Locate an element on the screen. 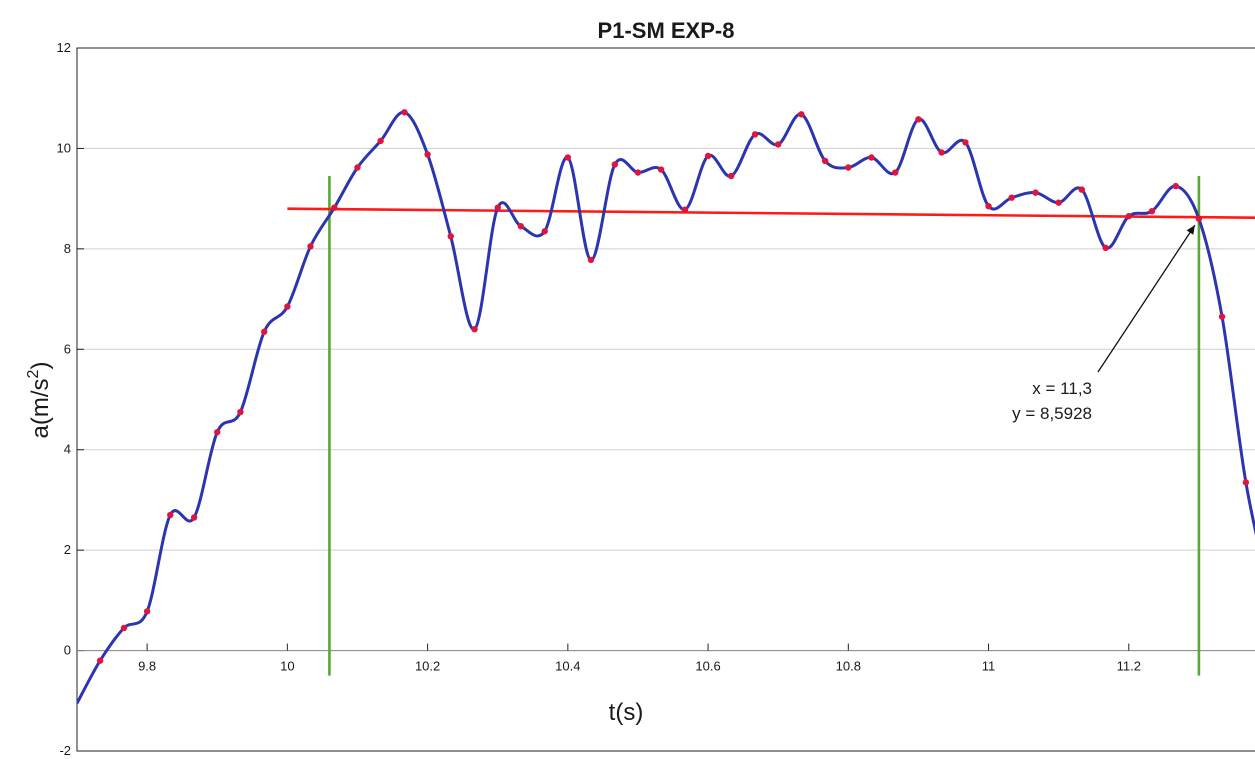 The image size is (1255, 759). x-tick-label: 10.2 is located at coordinates (427, 666).